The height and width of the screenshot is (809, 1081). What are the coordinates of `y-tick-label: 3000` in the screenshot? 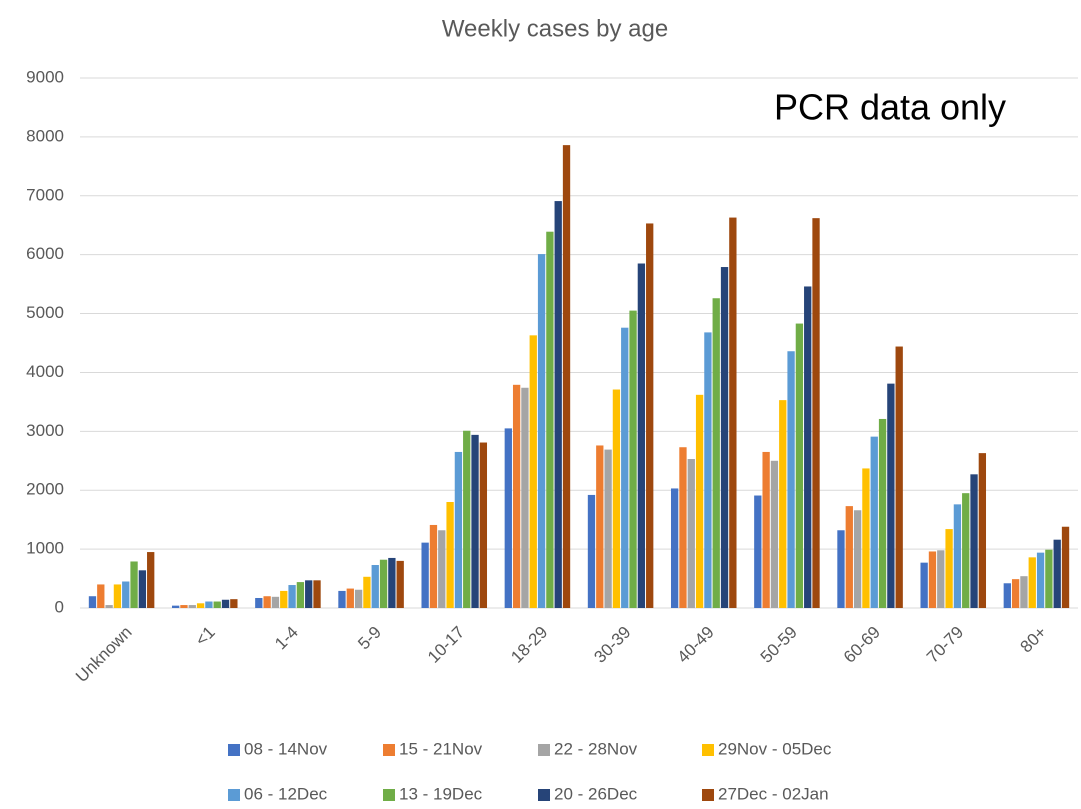 It's located at (45, 430).